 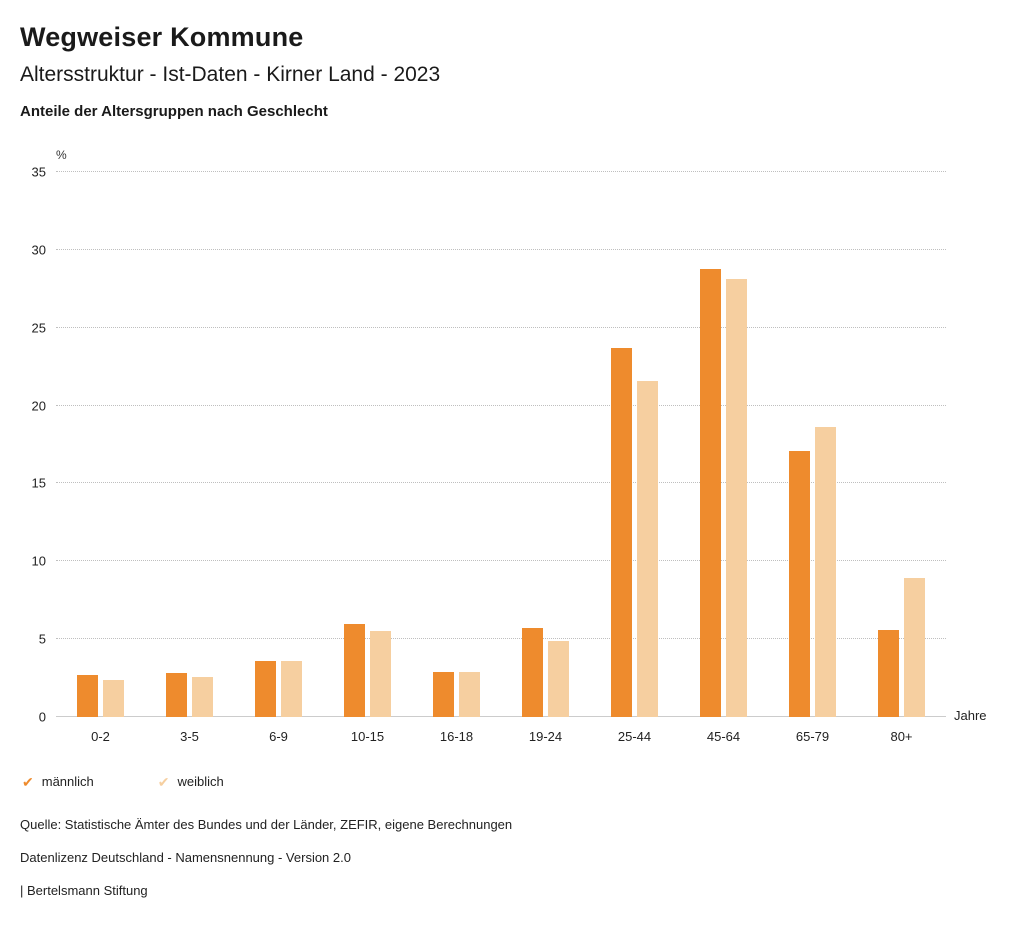 What do you see at coordinates (545, 736) in the screenshot?
I see `x-tick-label-19-24: 19-24` at bounding box center [545, 736].